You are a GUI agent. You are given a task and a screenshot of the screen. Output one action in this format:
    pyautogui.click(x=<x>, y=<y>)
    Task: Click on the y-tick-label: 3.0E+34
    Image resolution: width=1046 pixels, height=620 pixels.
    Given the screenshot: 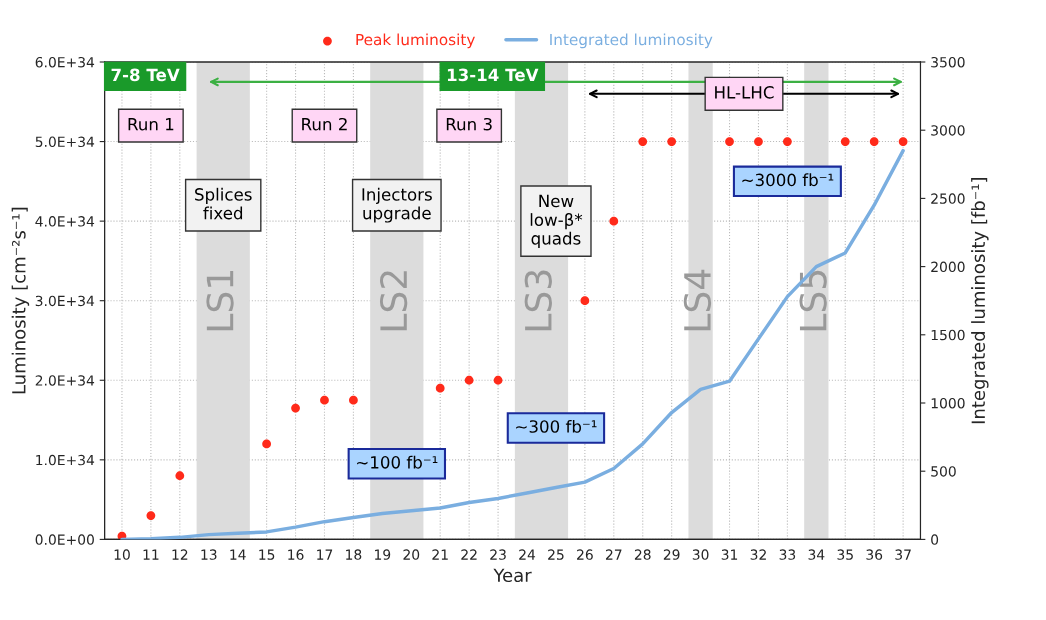 What is the action you would take?
    pyautogui.click(x=65, y=301)
    